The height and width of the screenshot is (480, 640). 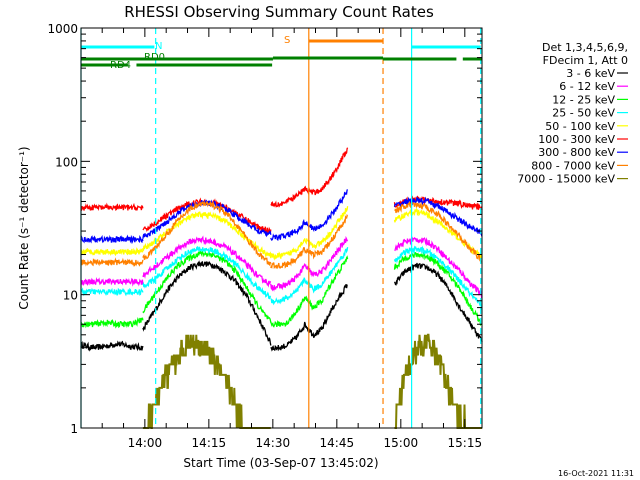 I want to click on legend-entry-label: 800 - 7000 keV, so click(x=573, y=165).